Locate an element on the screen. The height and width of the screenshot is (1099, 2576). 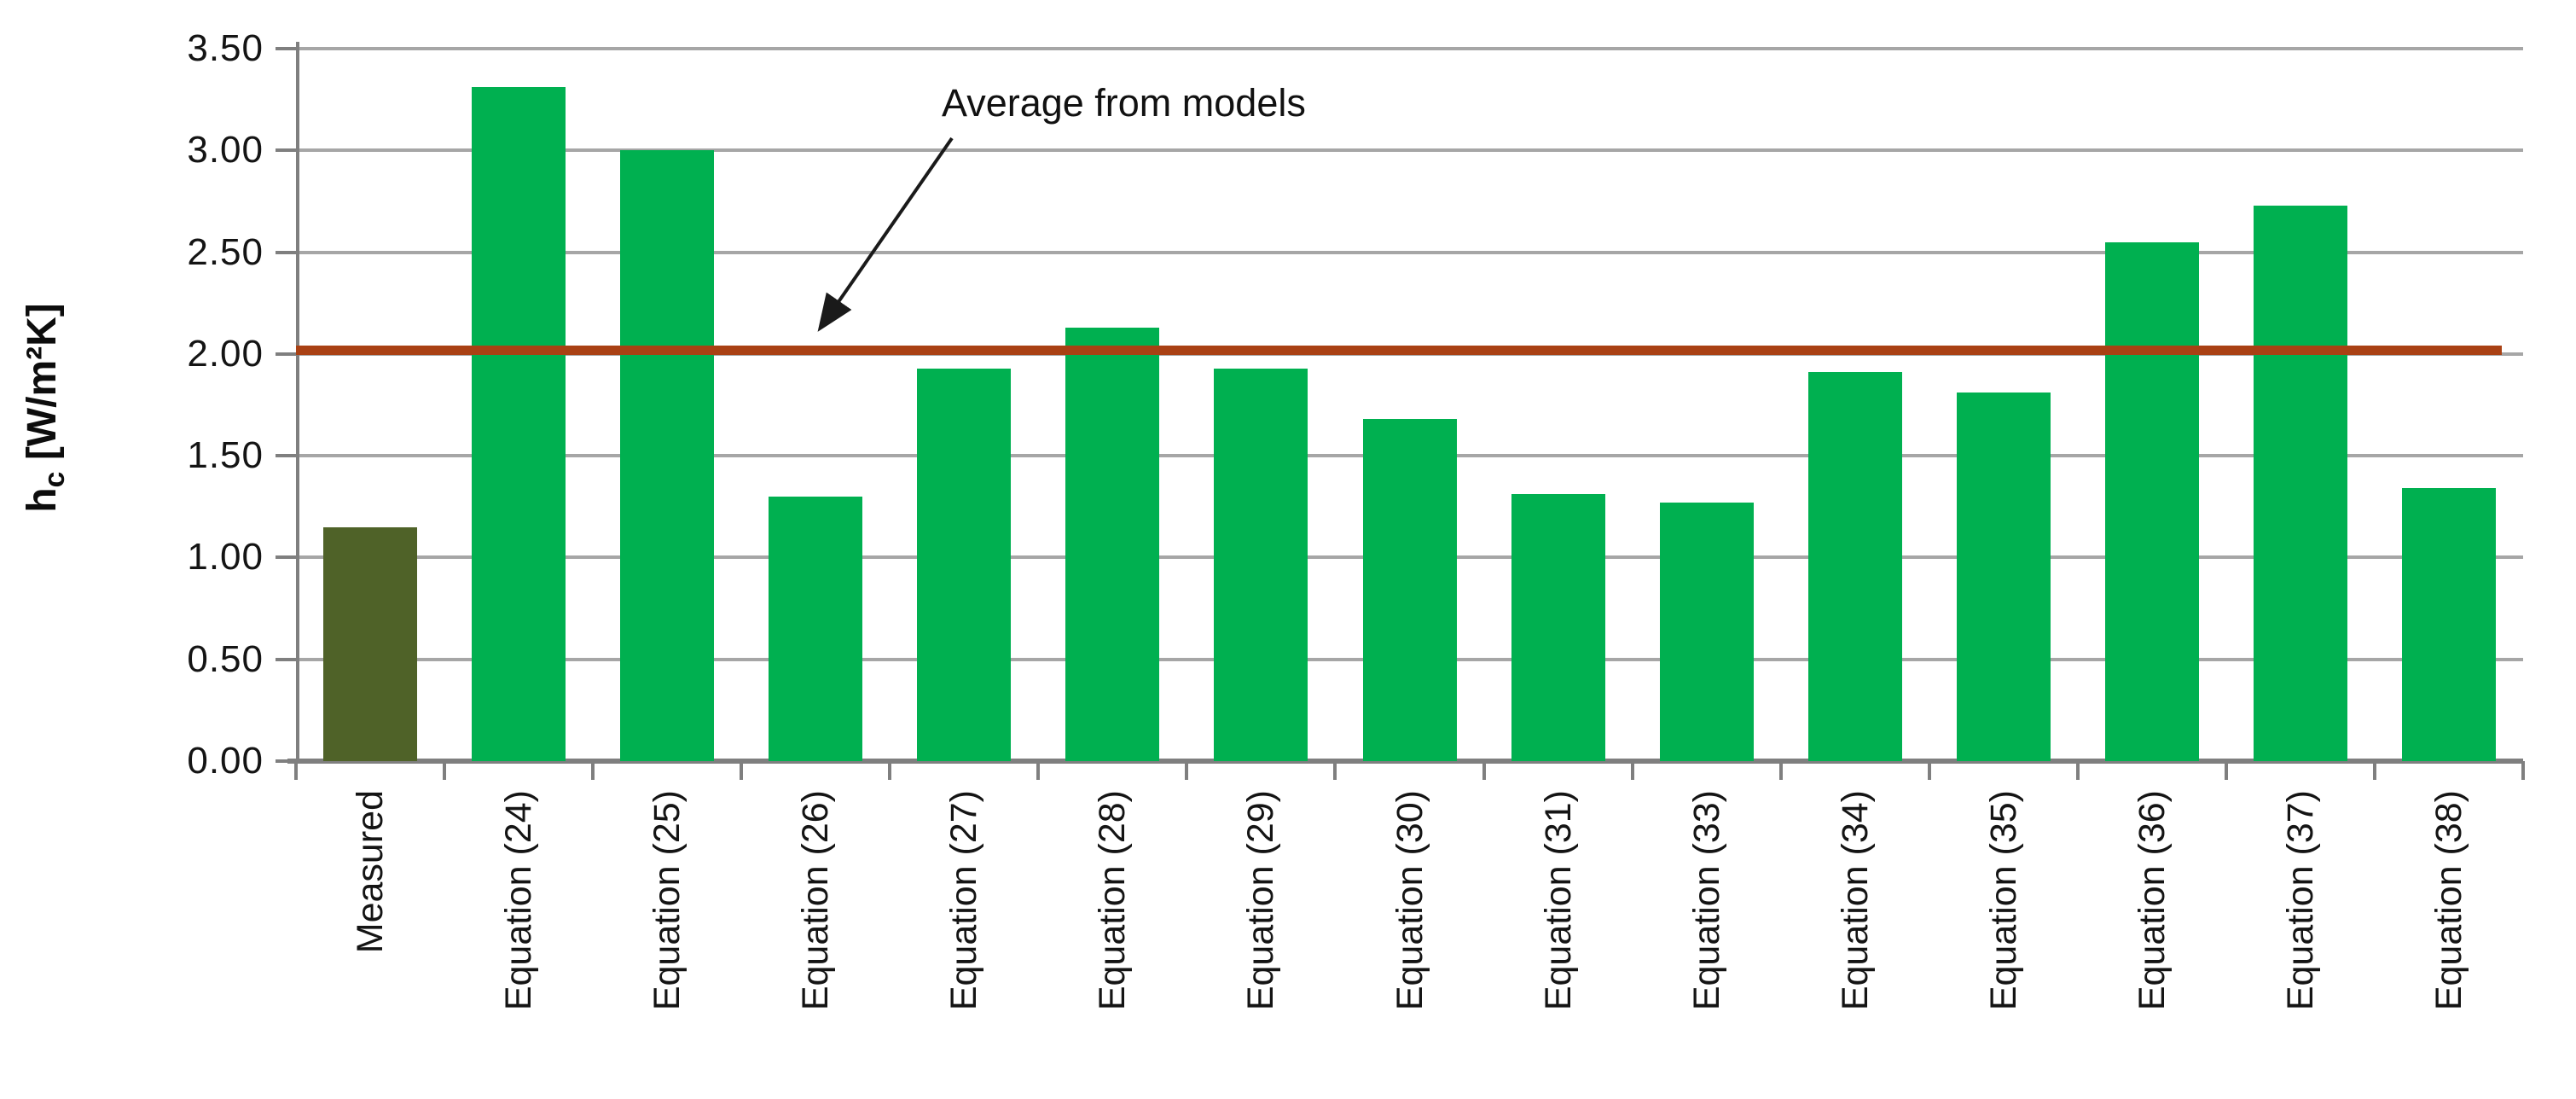
x-tick-label-equation-31: Equation (31) is located at coordinates (1558, 901).